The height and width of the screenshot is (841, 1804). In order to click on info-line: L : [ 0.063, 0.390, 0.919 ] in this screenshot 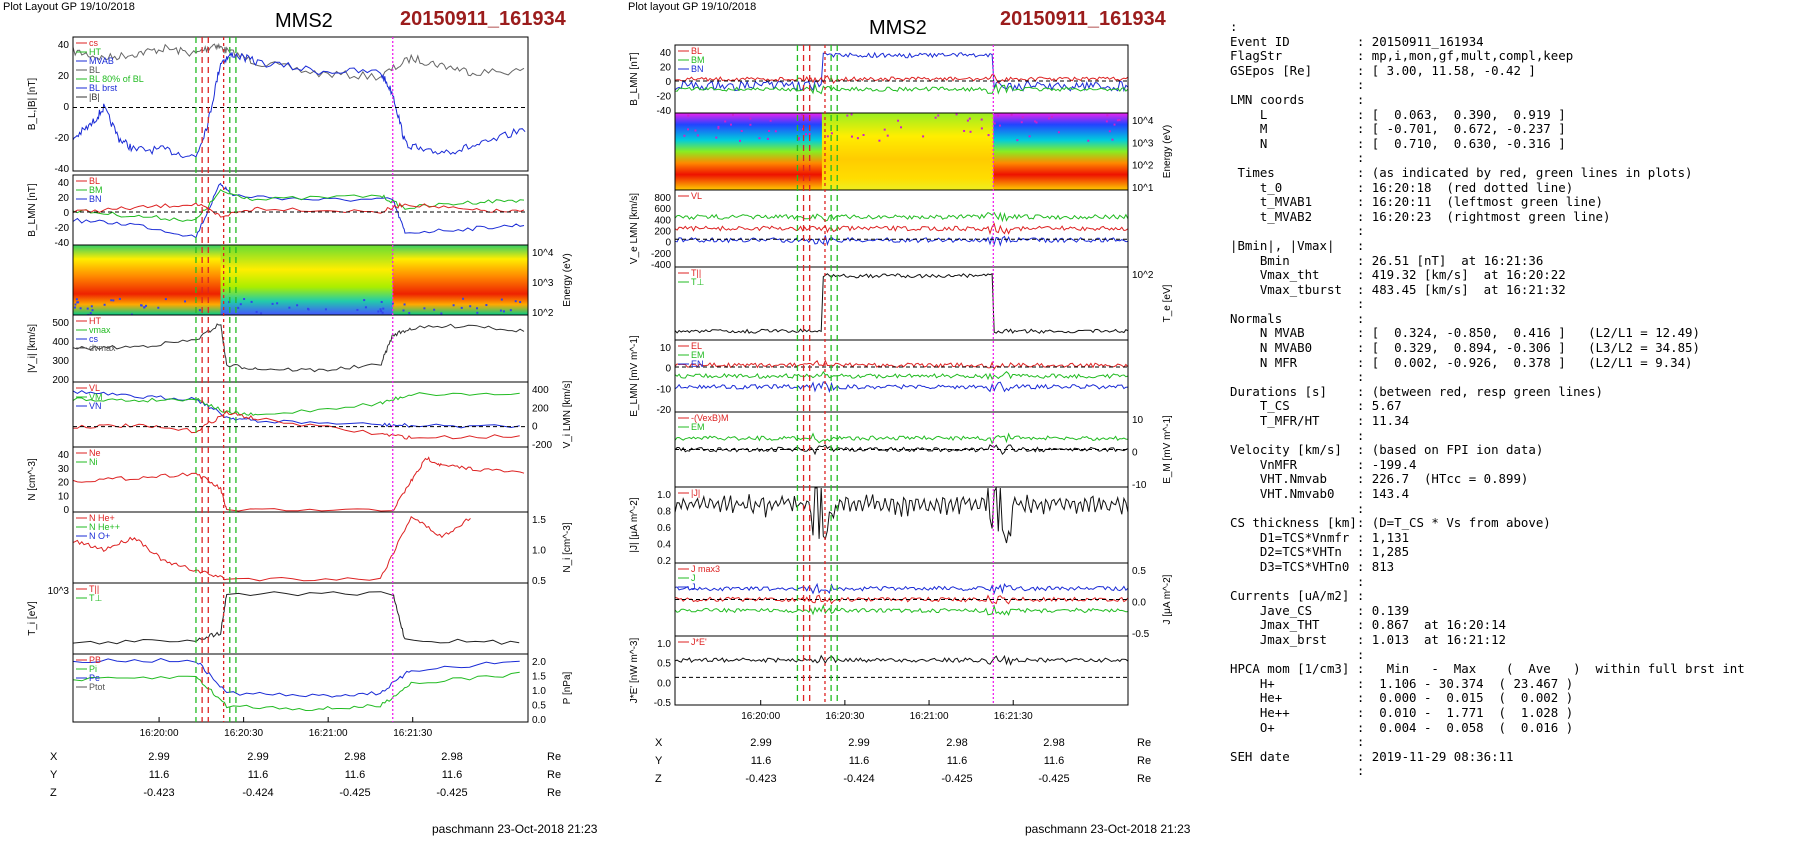, I will do `click(1398, 114)`.